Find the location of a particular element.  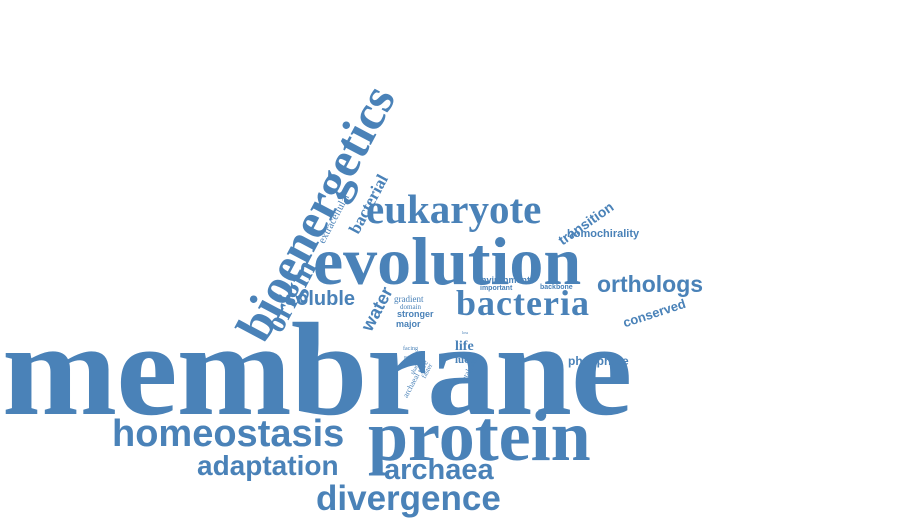

word-archaea: archaea is located at coordinates (439, 470).